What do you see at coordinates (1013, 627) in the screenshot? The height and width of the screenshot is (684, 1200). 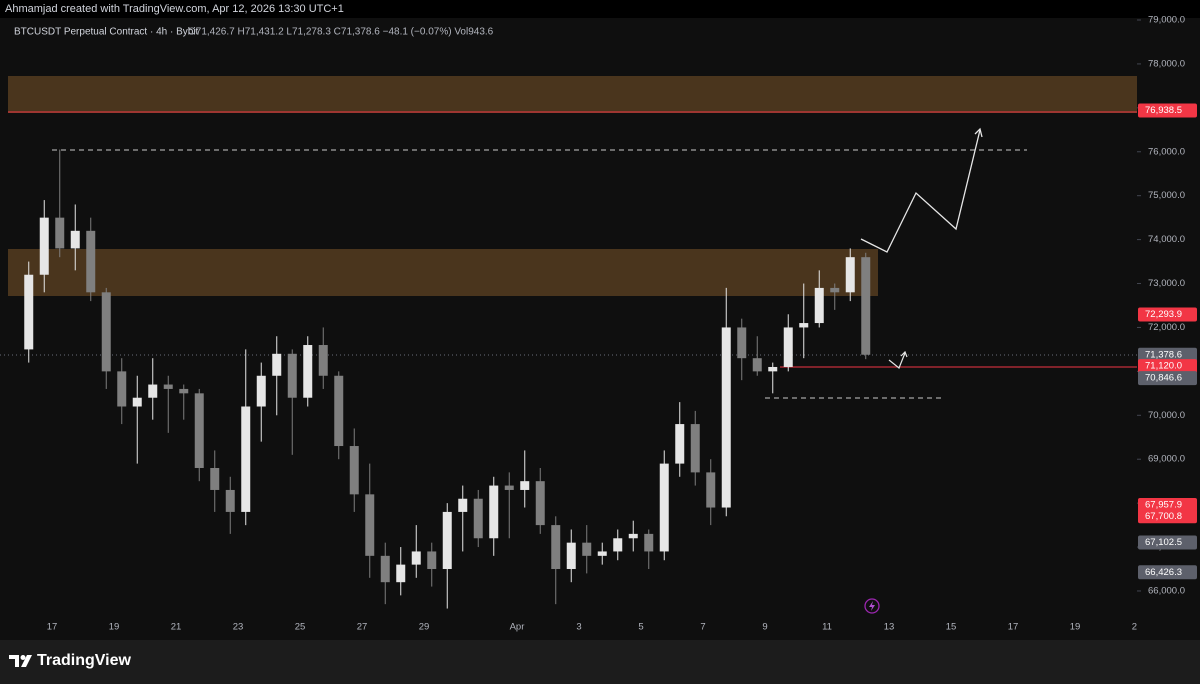 I see `x-tick-label: 17` at bounding box center [1013, 627].